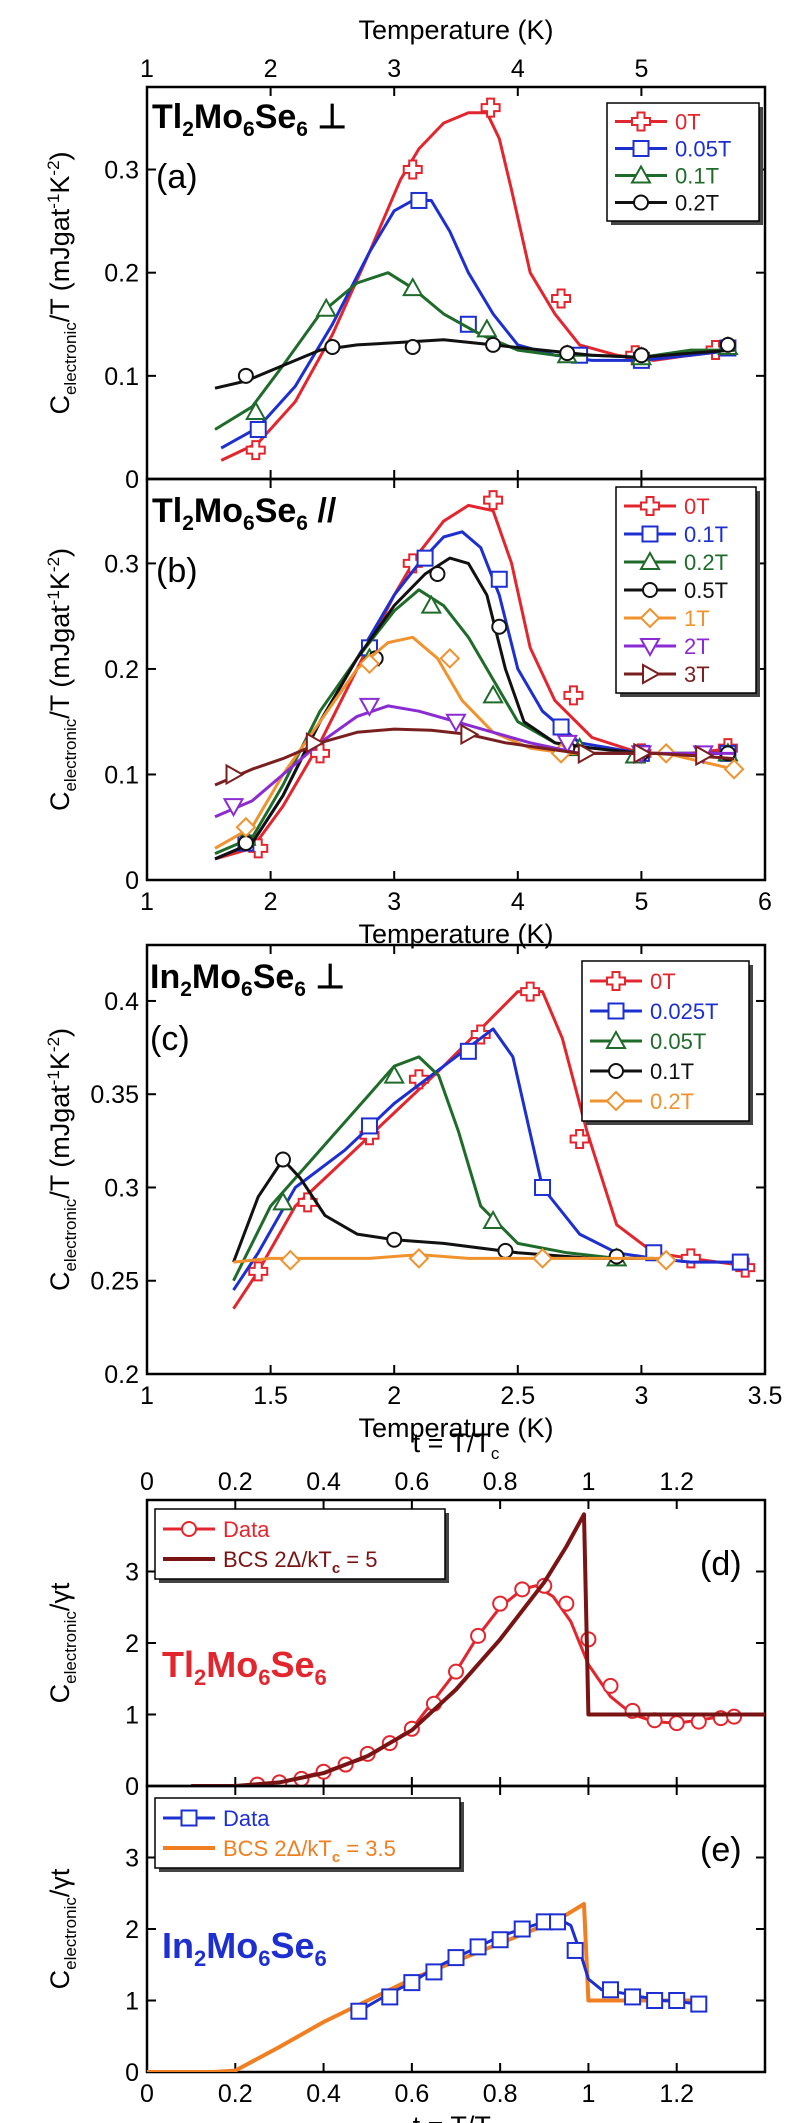  What do you see at coordinates (456, 2117) in the screenshot?
I see `x-axis-label: t = T/Tc` at bounding box center [456, 2117].